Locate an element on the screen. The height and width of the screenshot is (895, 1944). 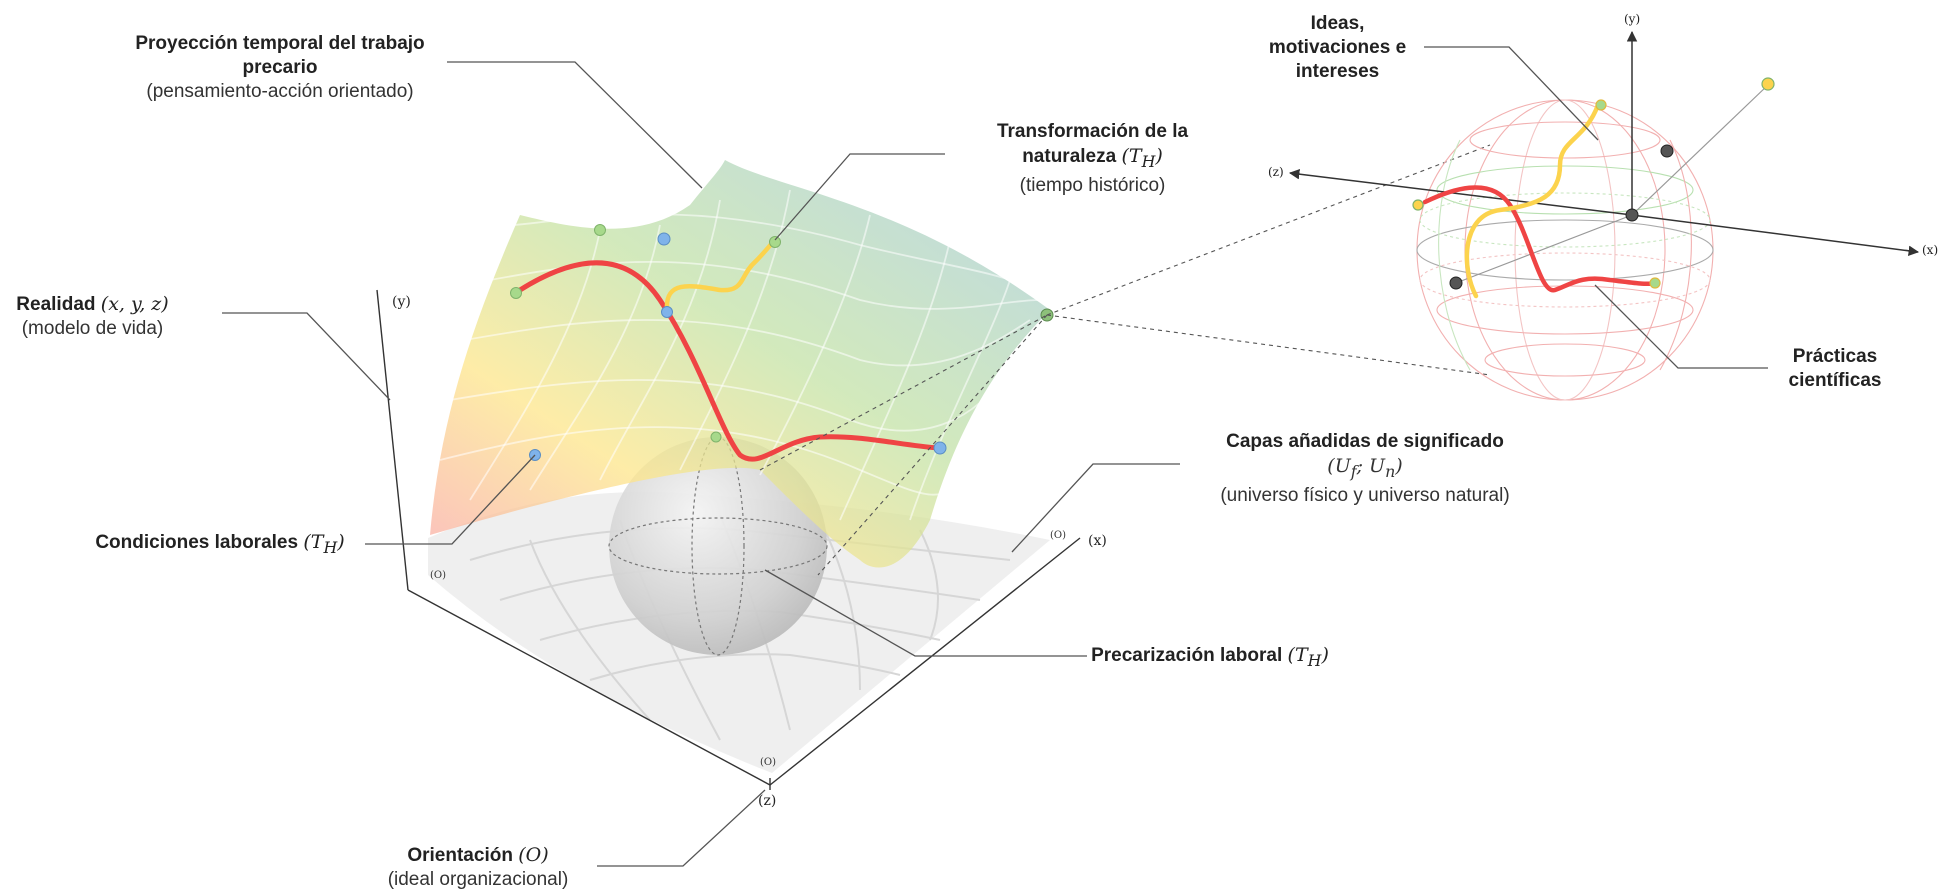
label-ideas: Ideas, motivaciones e intereses is located at coordinates (1337, 48).